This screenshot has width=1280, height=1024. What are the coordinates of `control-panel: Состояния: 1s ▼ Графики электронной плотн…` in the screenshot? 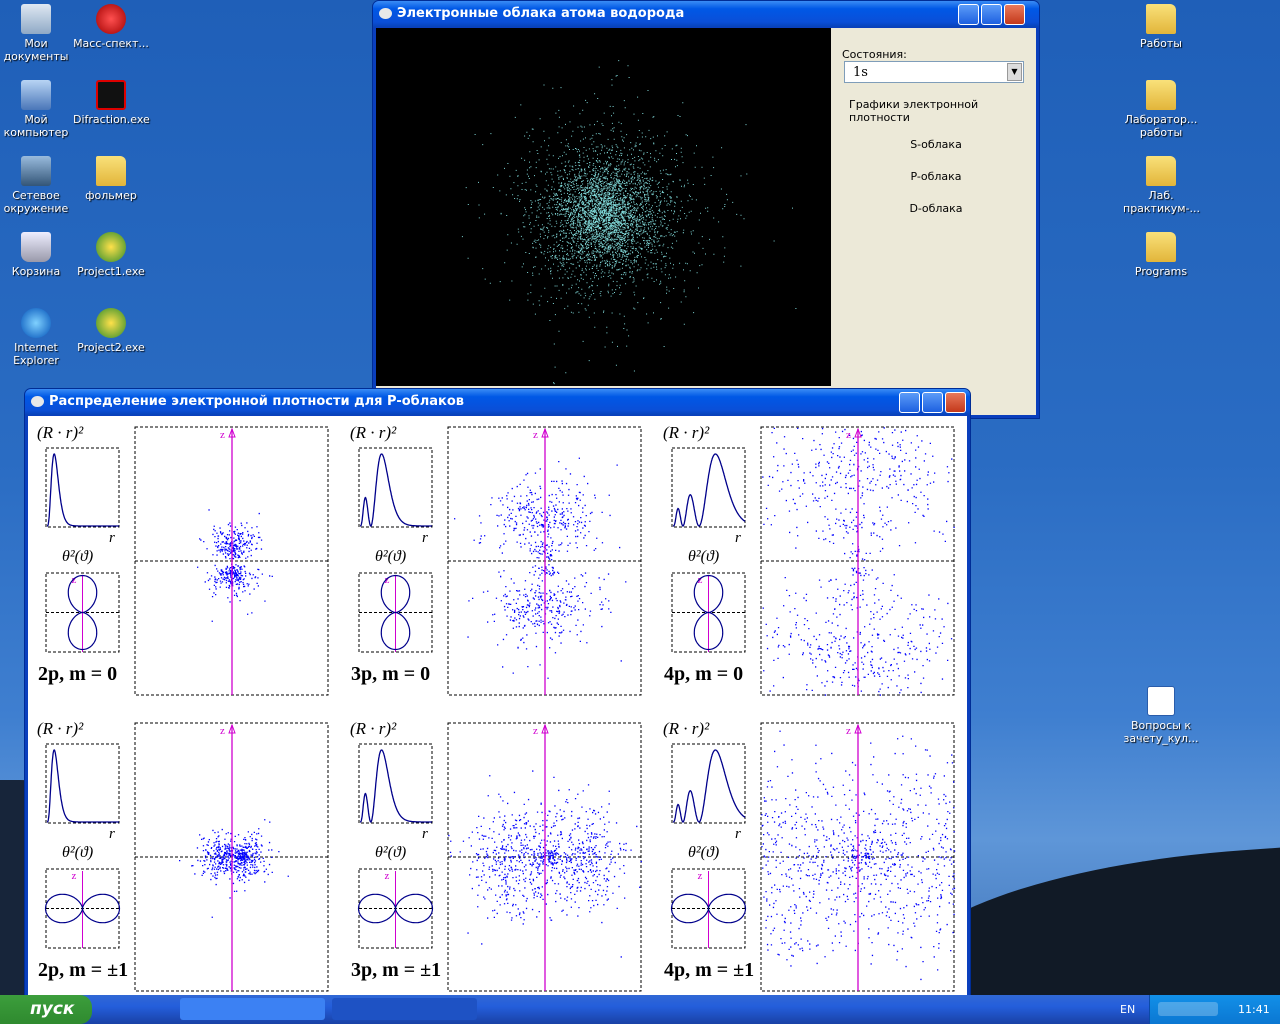 It's located at (936, 221).